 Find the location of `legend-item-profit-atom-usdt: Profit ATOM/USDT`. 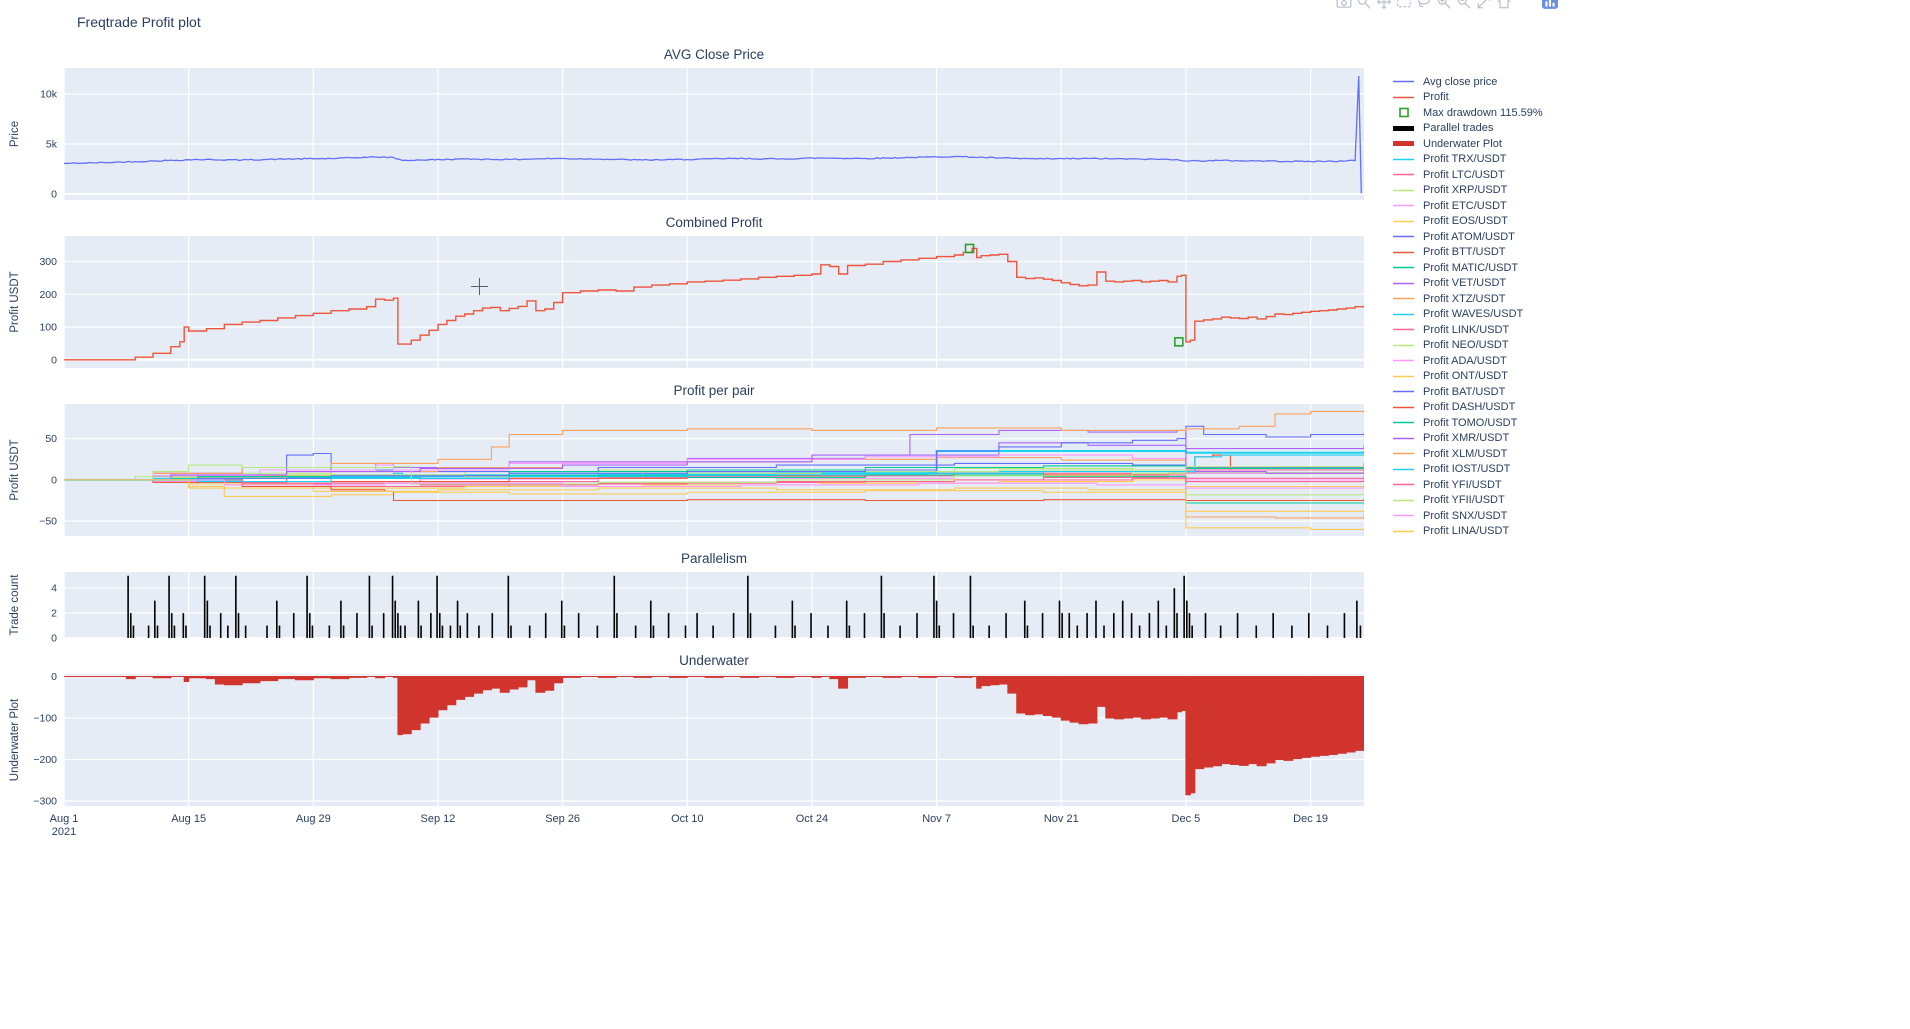

legend-item-profit-atom-usdt: Profit ATOM/USDT is located at coordinates (1477, 237).